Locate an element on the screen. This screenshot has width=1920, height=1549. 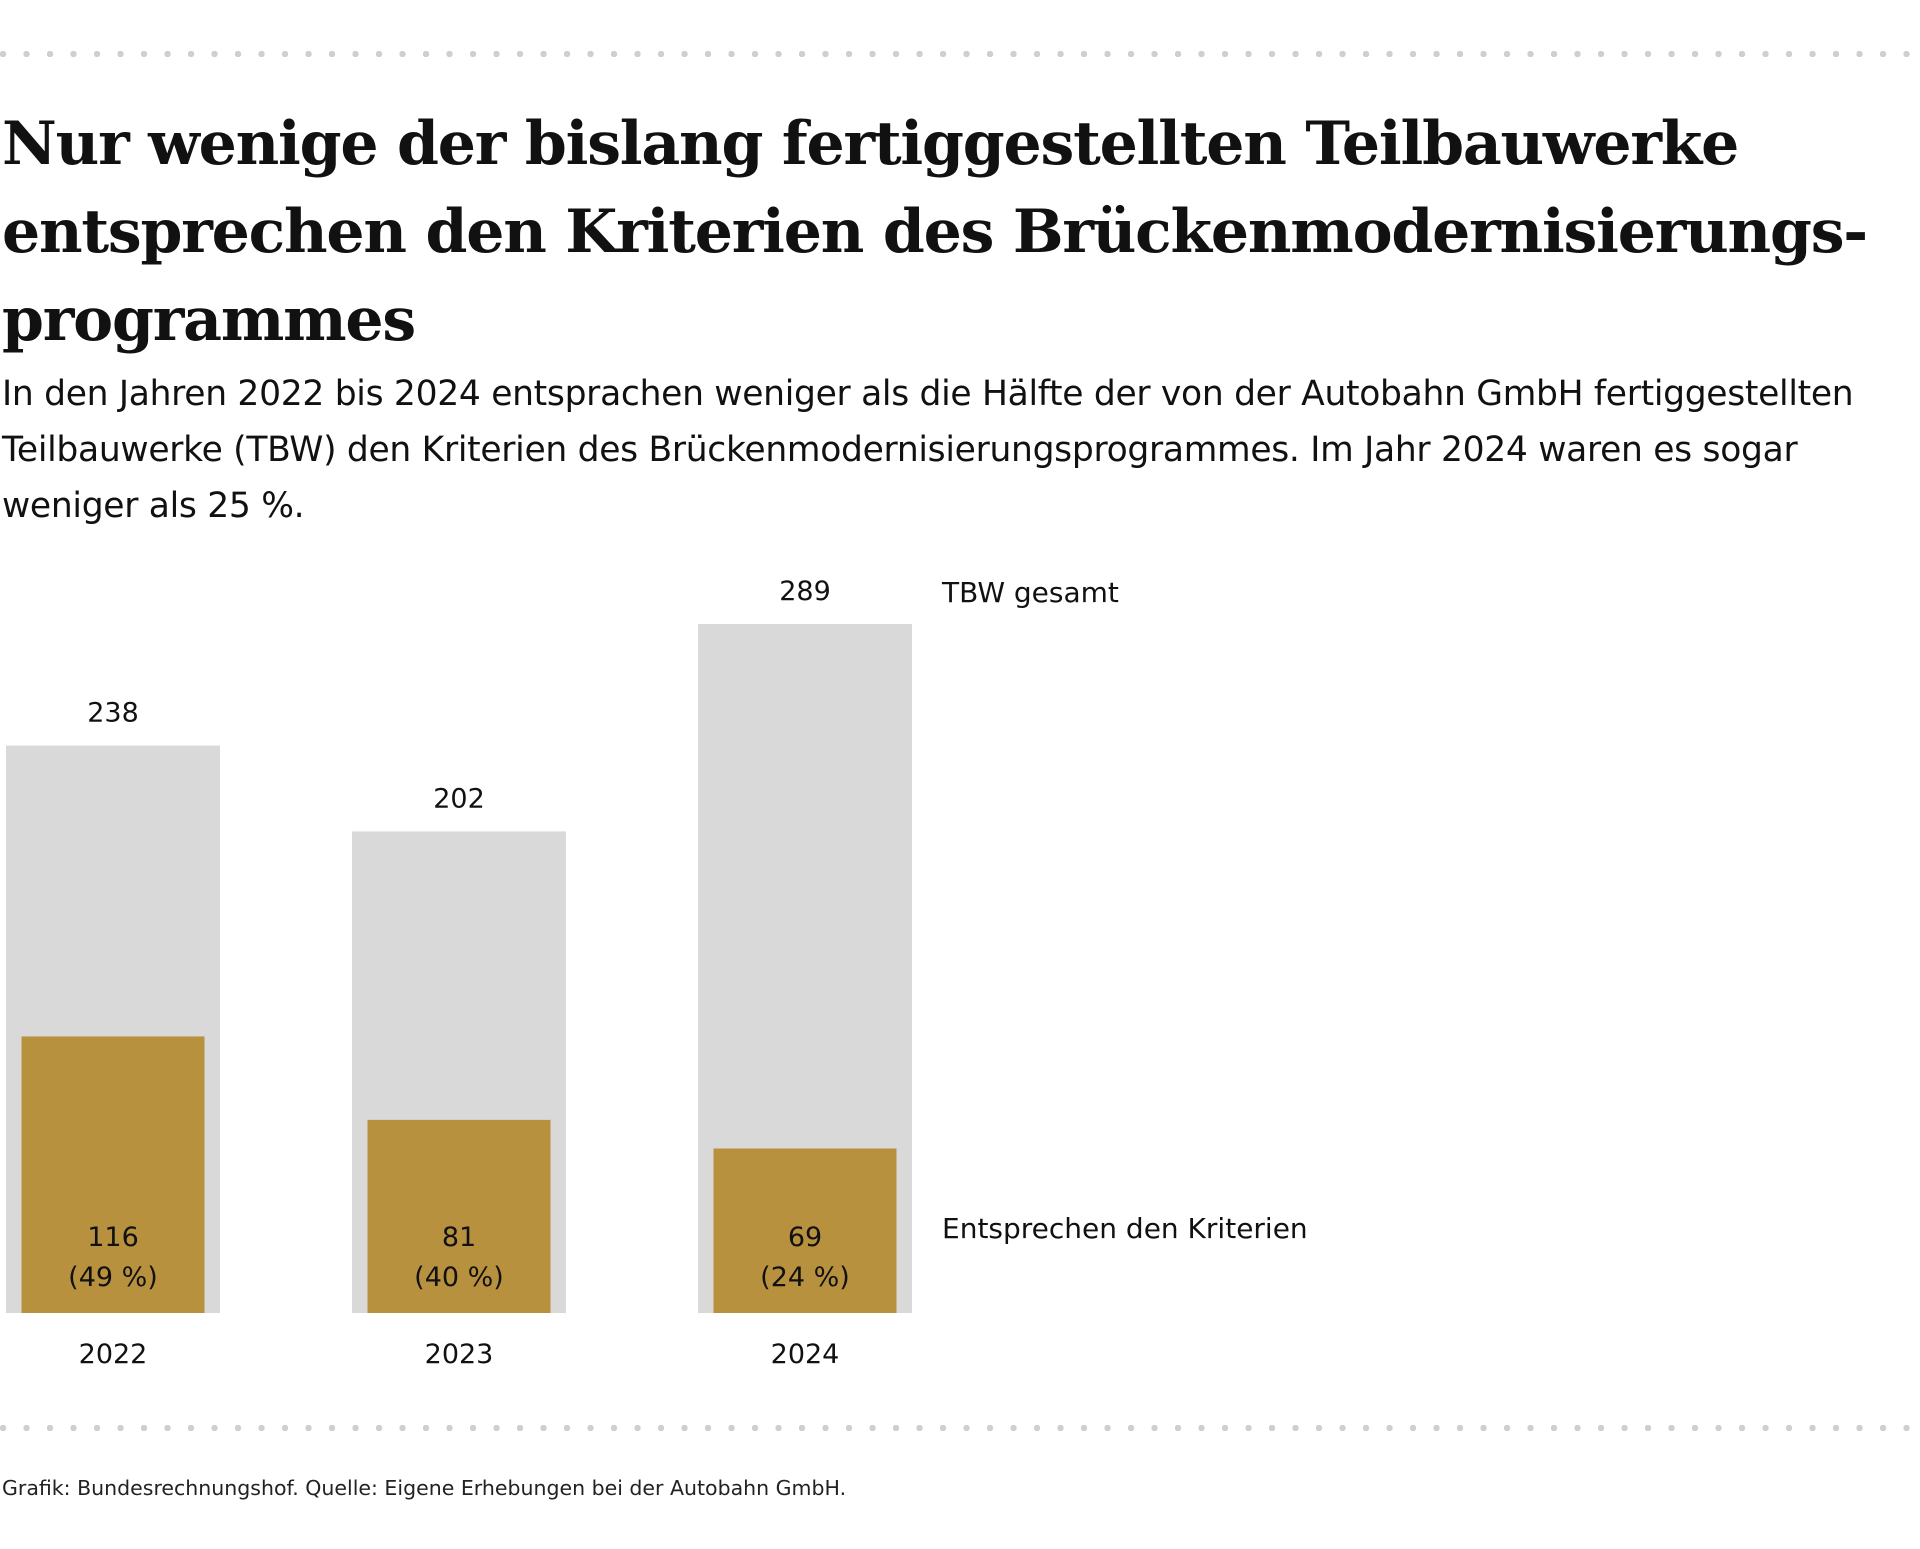
bottom-dotted-divider is located at coordinates (960, 1428).